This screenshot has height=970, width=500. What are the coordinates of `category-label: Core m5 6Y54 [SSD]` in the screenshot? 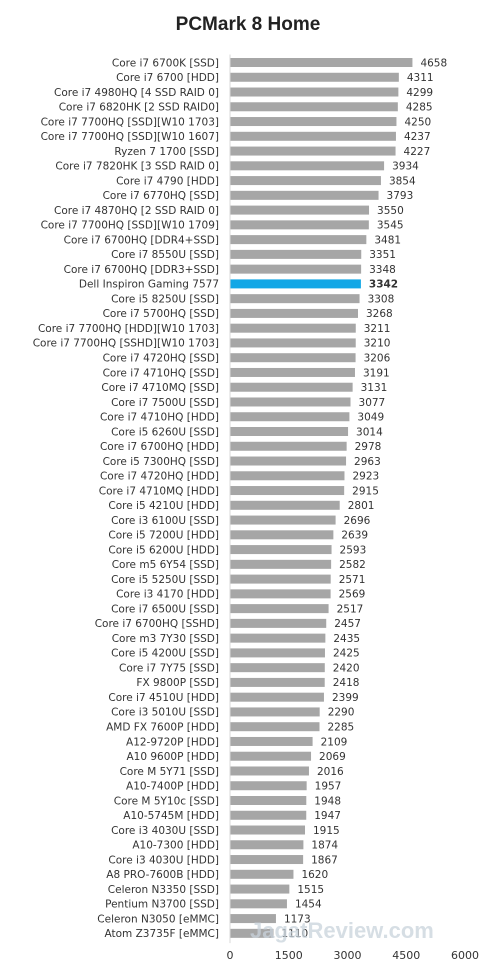 It's located at (165, 565).